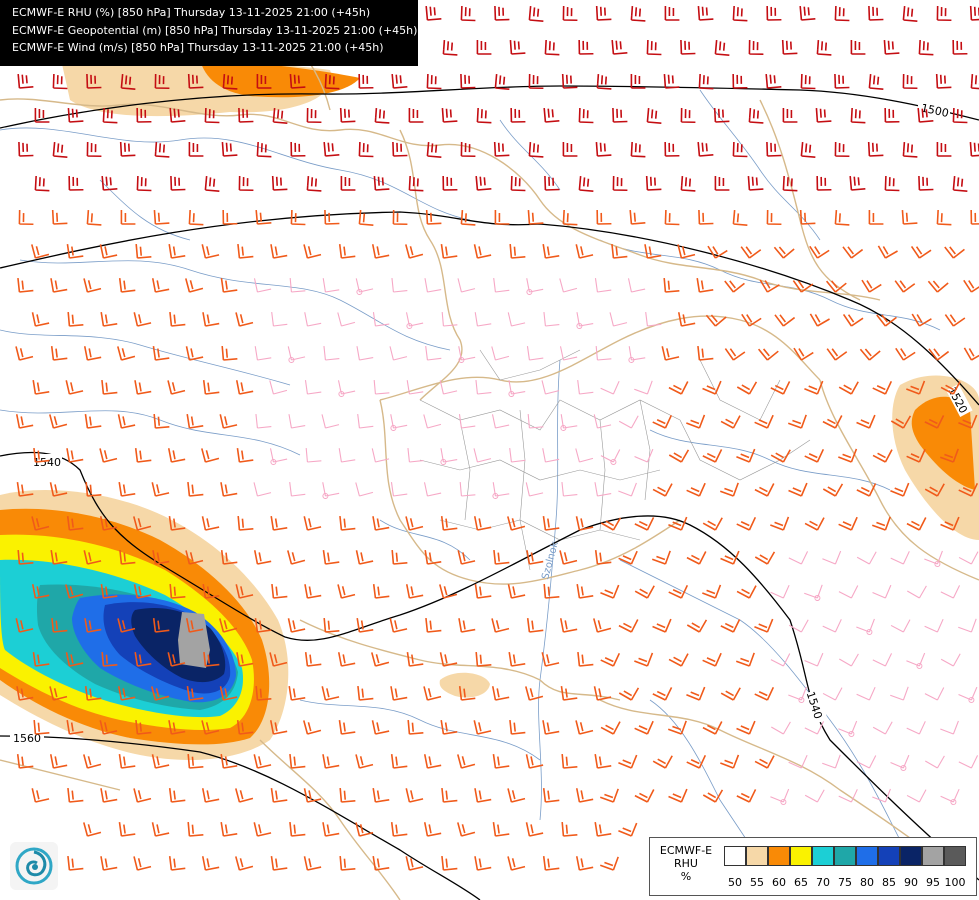  I want to click on contour-label: 1560, so click(27, 738).